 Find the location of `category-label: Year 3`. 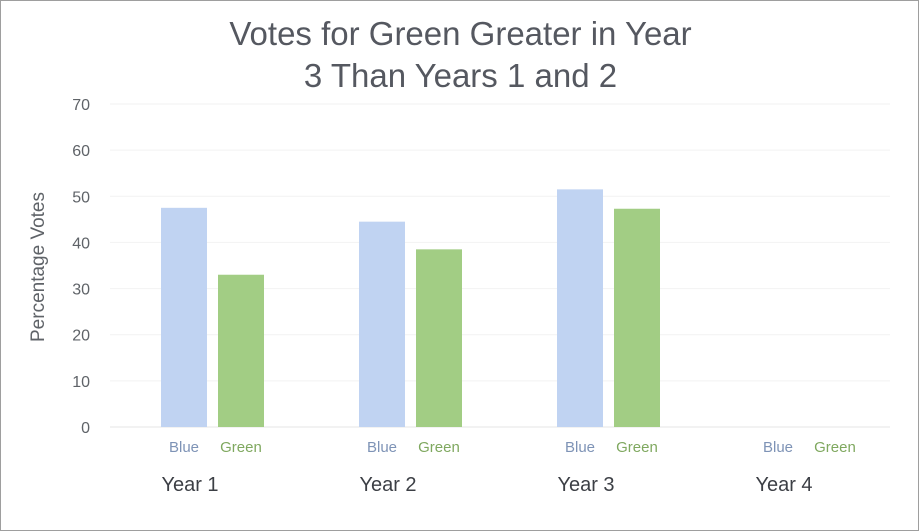

category-label: Year 3 is located at coordinates (585, 485).